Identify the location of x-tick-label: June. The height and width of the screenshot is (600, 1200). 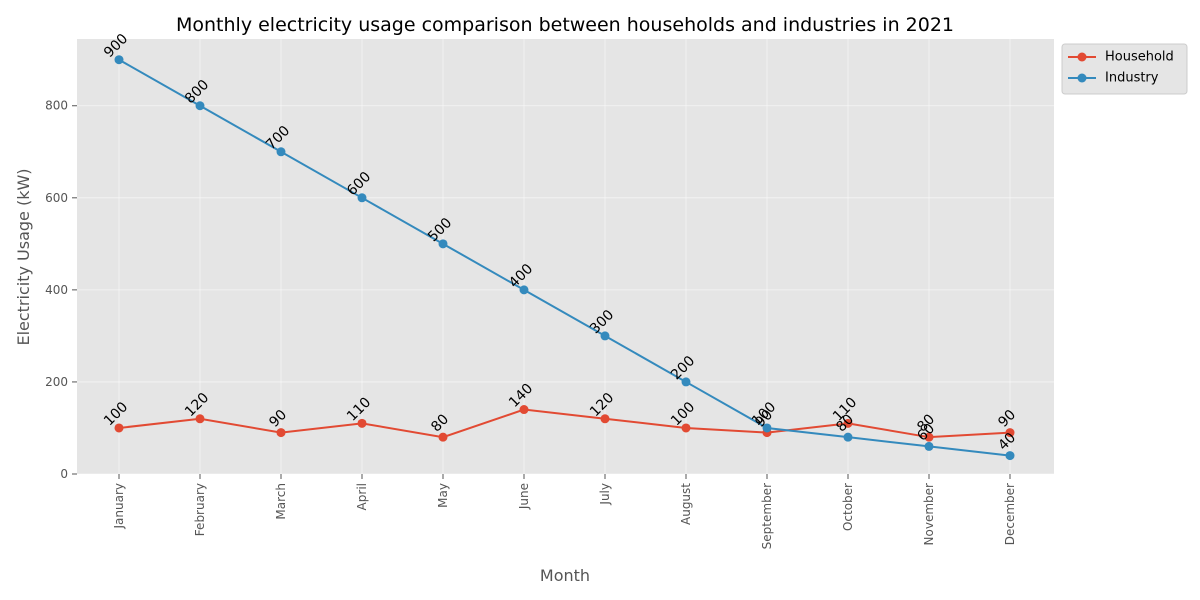
(524, 496).